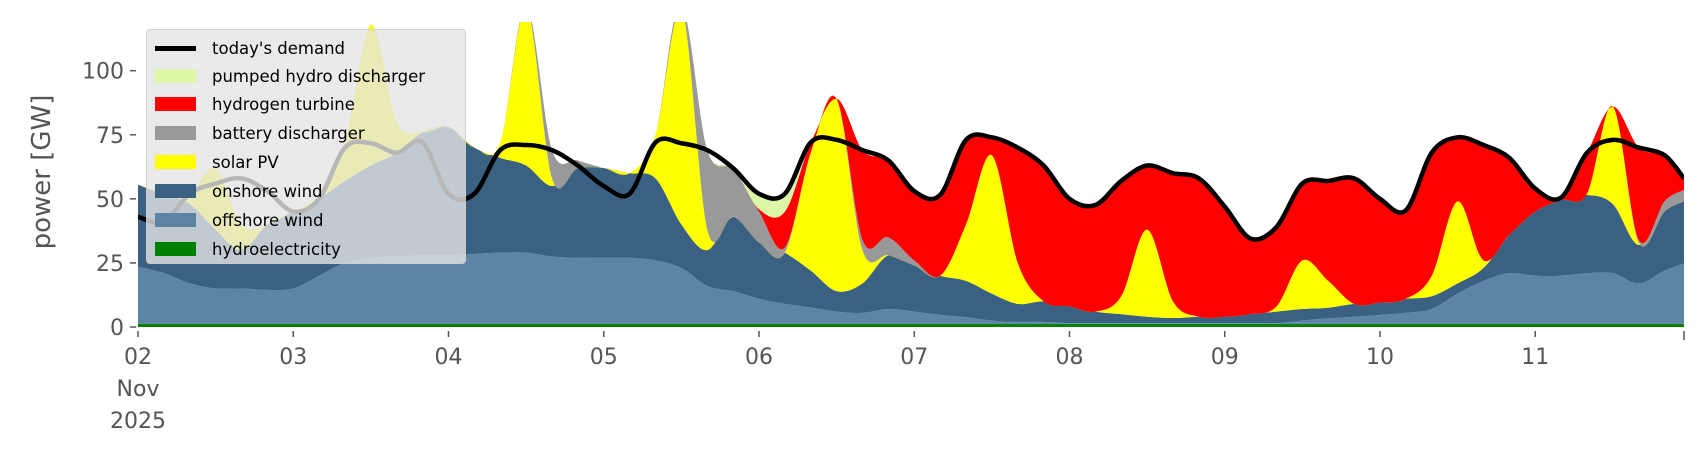 Image resolution: width=1706 pixels, height=460 pixels. What do you see at coordinates (283, 104) in the screenshot?
I see `legend-label: hydrogen turbine` at bounding box center [283, 104].